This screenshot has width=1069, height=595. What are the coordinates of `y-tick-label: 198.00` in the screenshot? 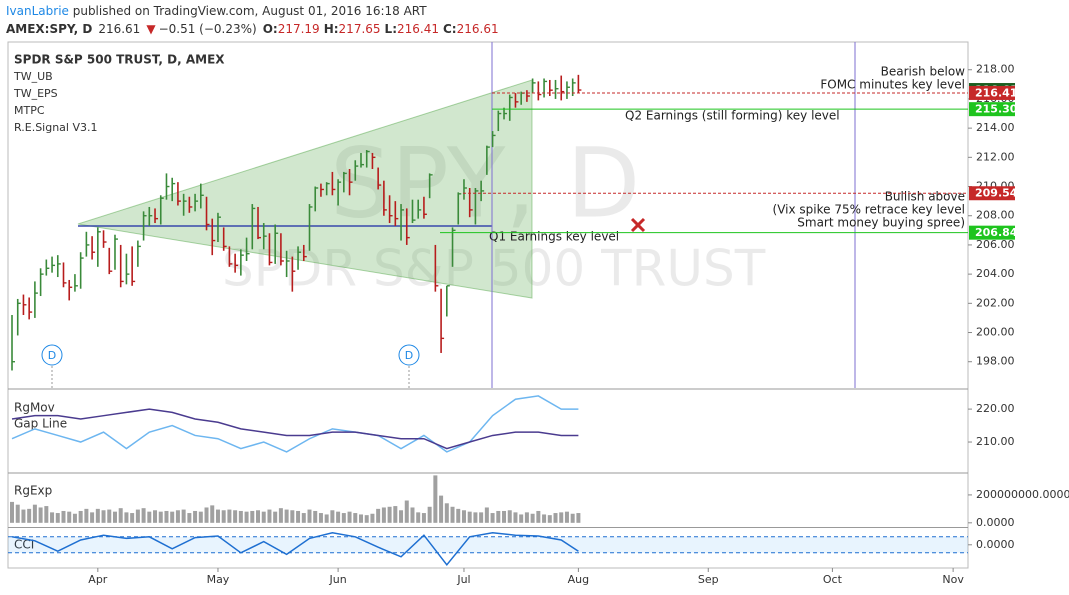 It's located at (995, 361).